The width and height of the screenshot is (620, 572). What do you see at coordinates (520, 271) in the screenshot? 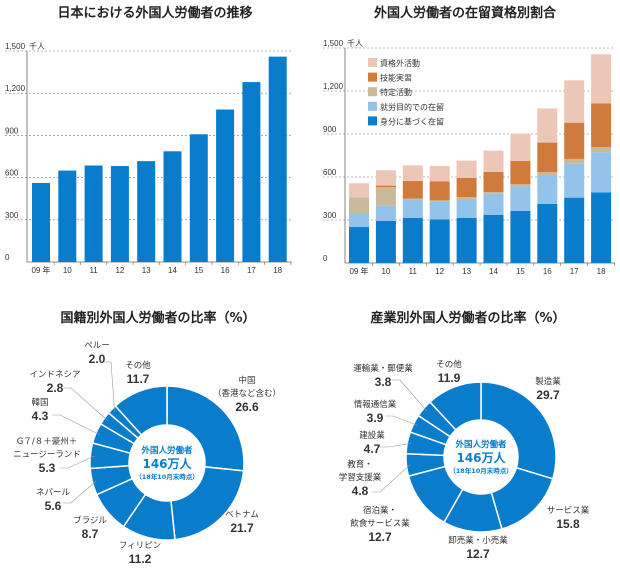
I see `x-tick-label: 15` at bounding box center [520, 271].